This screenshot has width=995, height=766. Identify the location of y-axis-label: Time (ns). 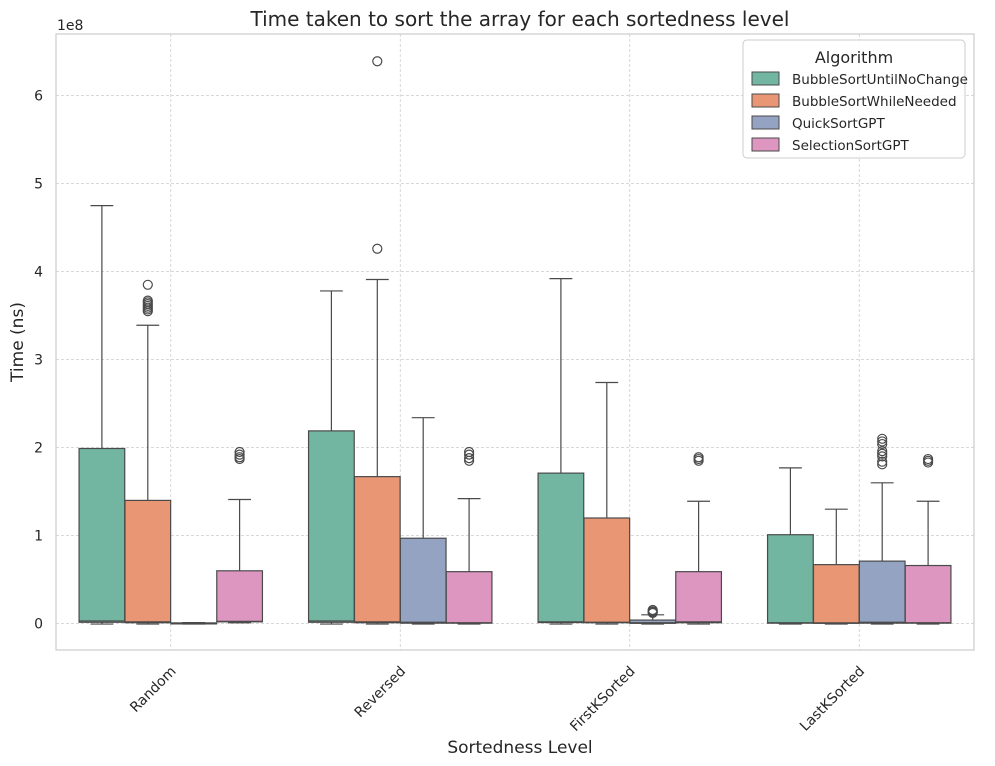
(18, 342).